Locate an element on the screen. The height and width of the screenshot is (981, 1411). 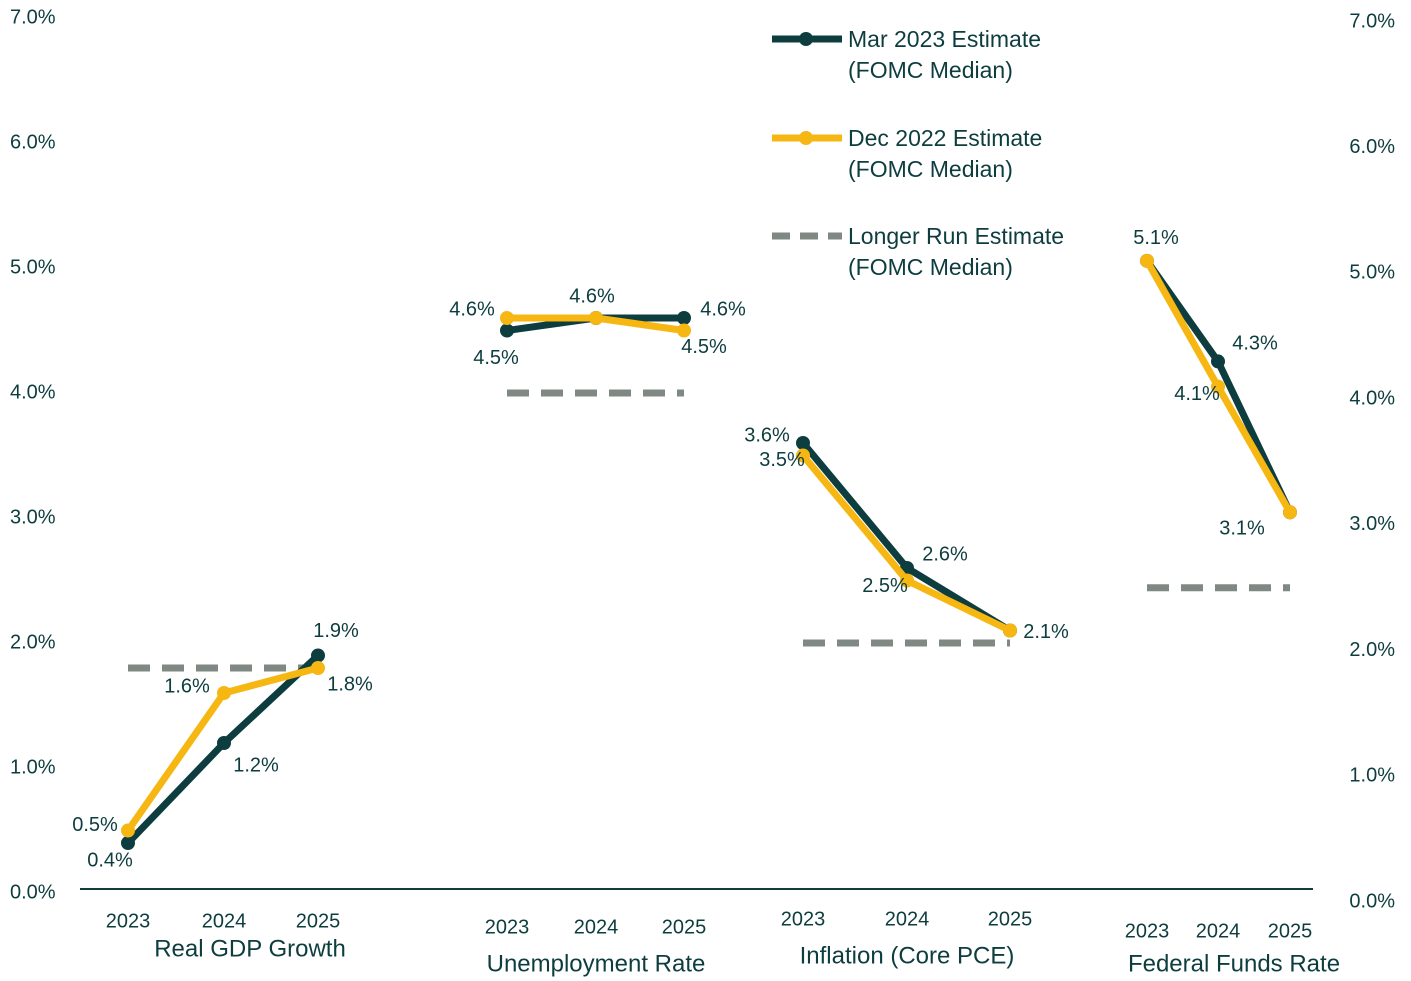
y-tick-label: 5.0% is located at coordinates (33, 267).